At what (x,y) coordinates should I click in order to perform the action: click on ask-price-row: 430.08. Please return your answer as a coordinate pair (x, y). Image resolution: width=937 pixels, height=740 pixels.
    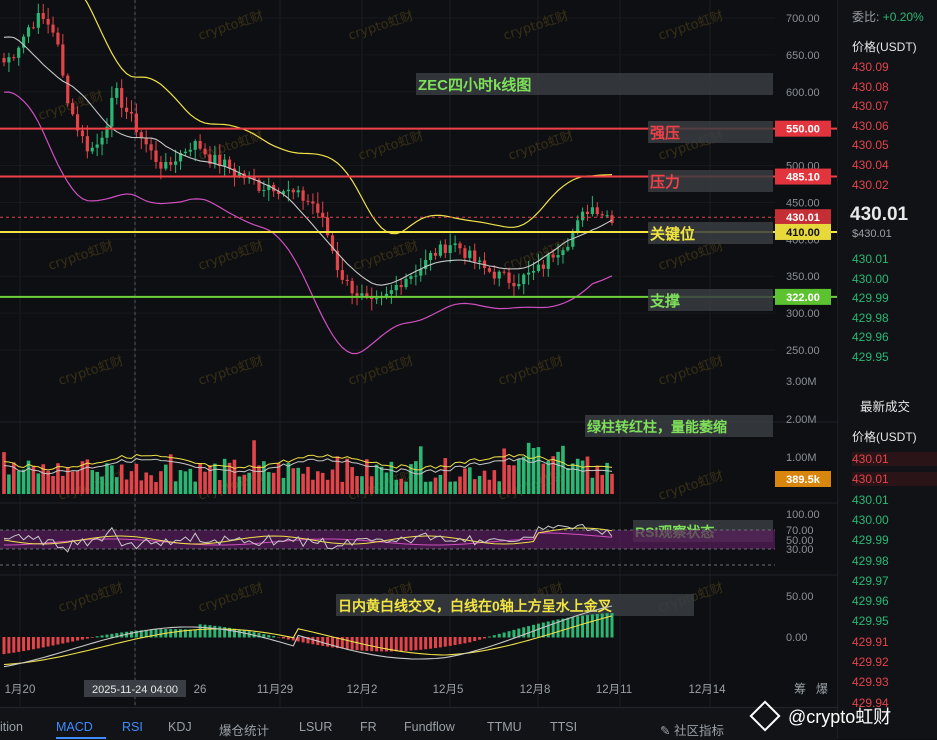
    Looking at the image, I should click on (870, 86).